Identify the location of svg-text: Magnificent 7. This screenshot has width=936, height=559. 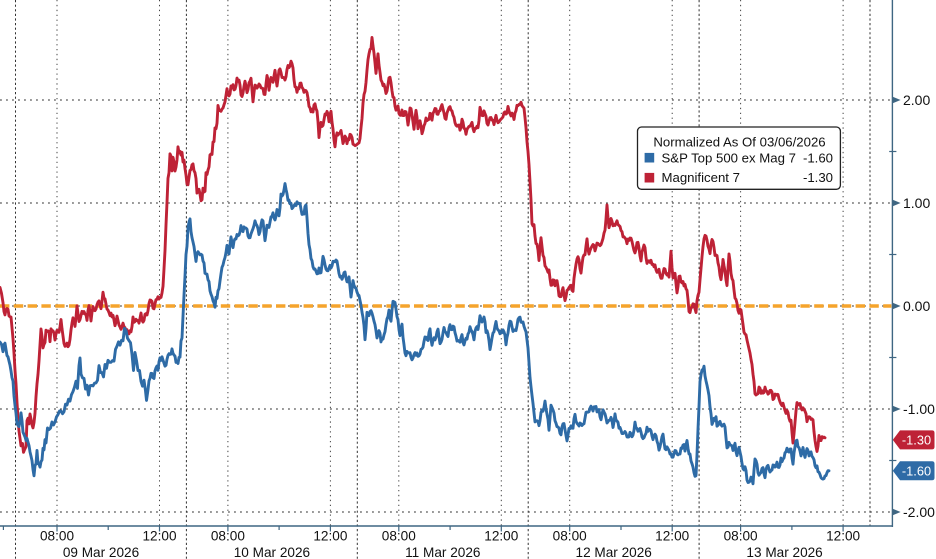
(701, 177).